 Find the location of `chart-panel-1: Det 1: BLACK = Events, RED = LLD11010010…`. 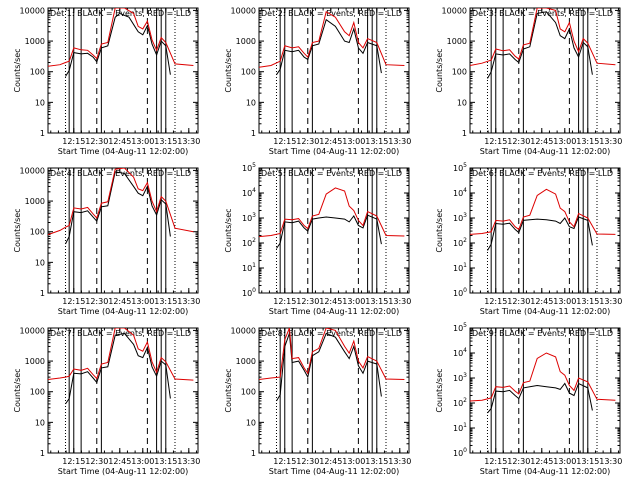

chart-panel-1: Det 1: BLACK = Events, RED = LLD11010010… is located at coordinates (106, 81).